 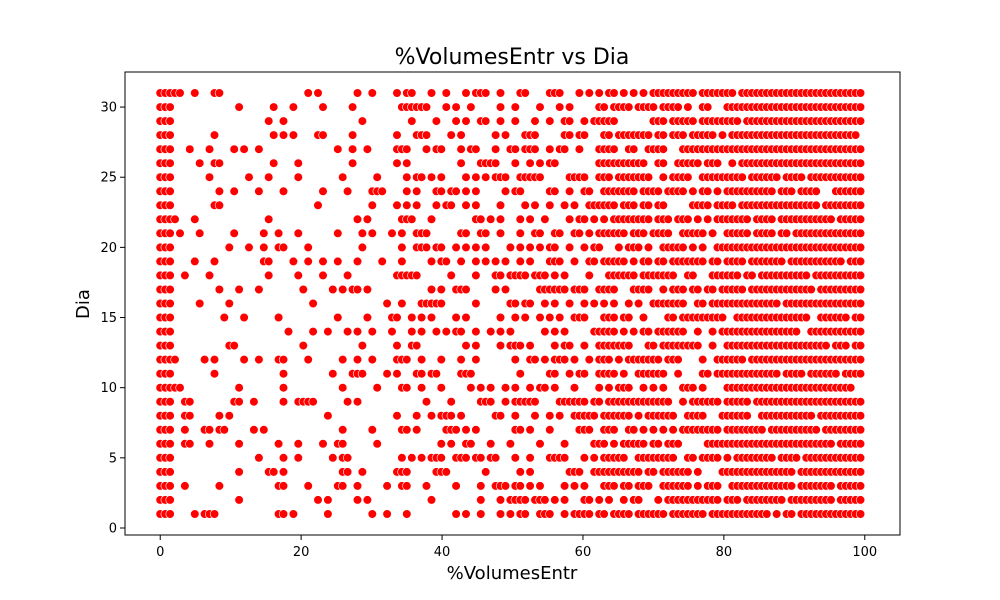 I want to click on y-tick-label: 5, so click(x=113, y=458).